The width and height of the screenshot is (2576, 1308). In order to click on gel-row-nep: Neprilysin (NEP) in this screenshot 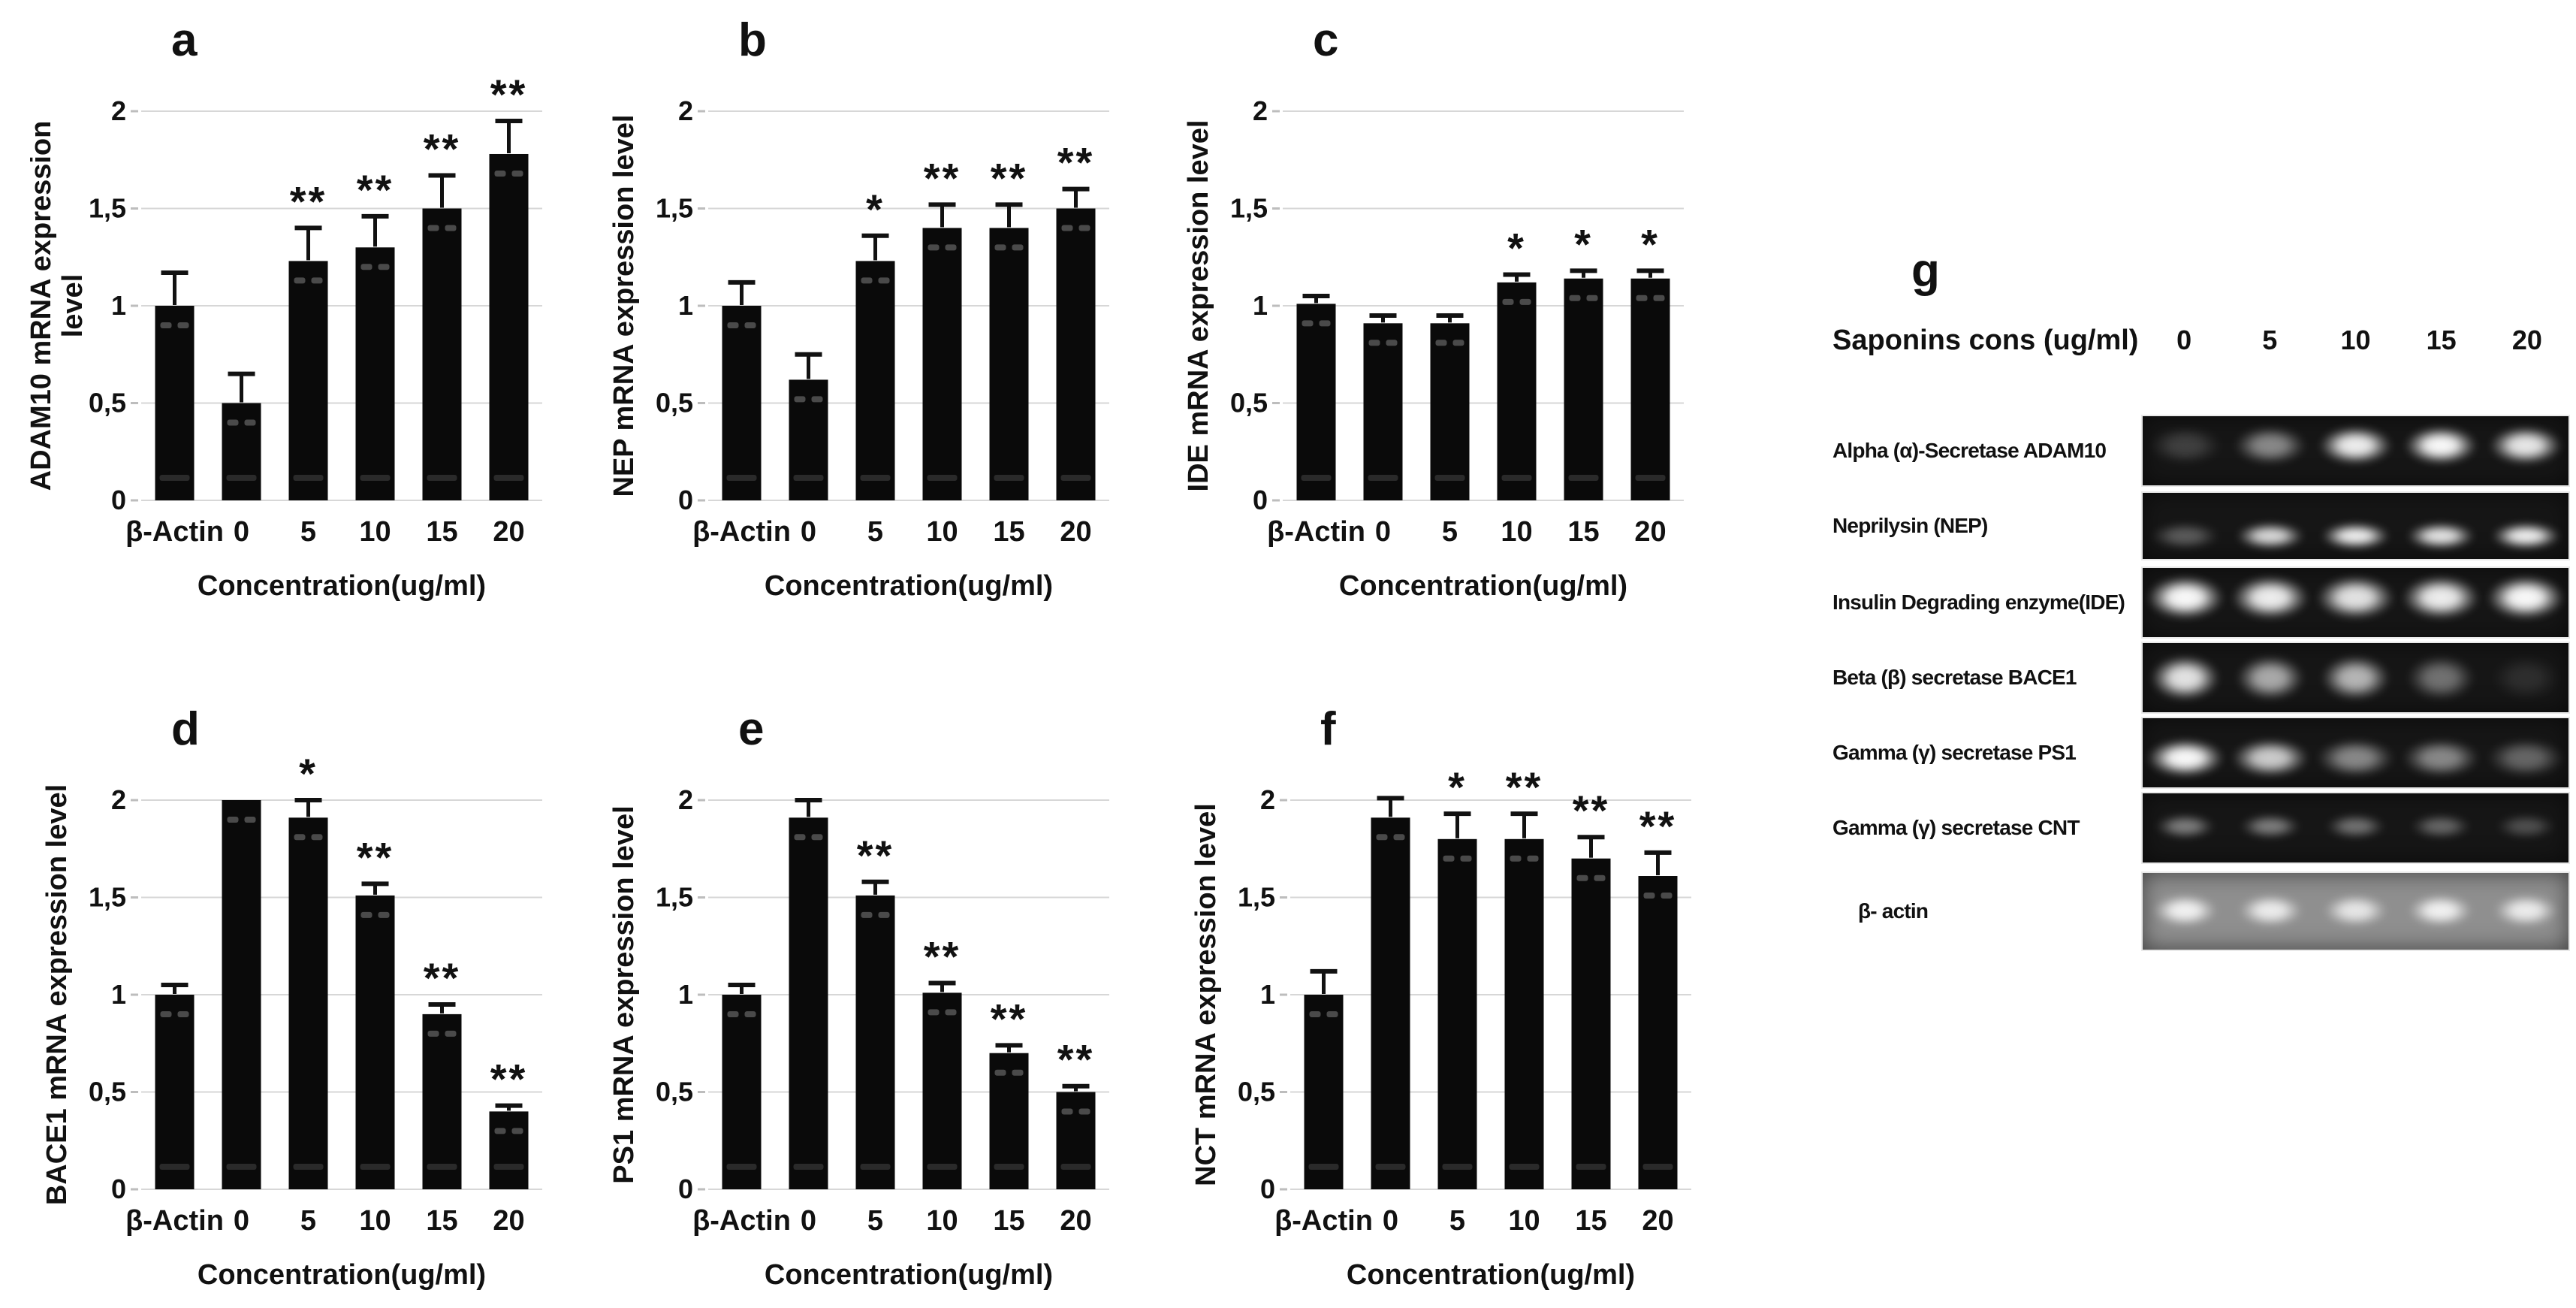, I will do `click(2203, 525)`.